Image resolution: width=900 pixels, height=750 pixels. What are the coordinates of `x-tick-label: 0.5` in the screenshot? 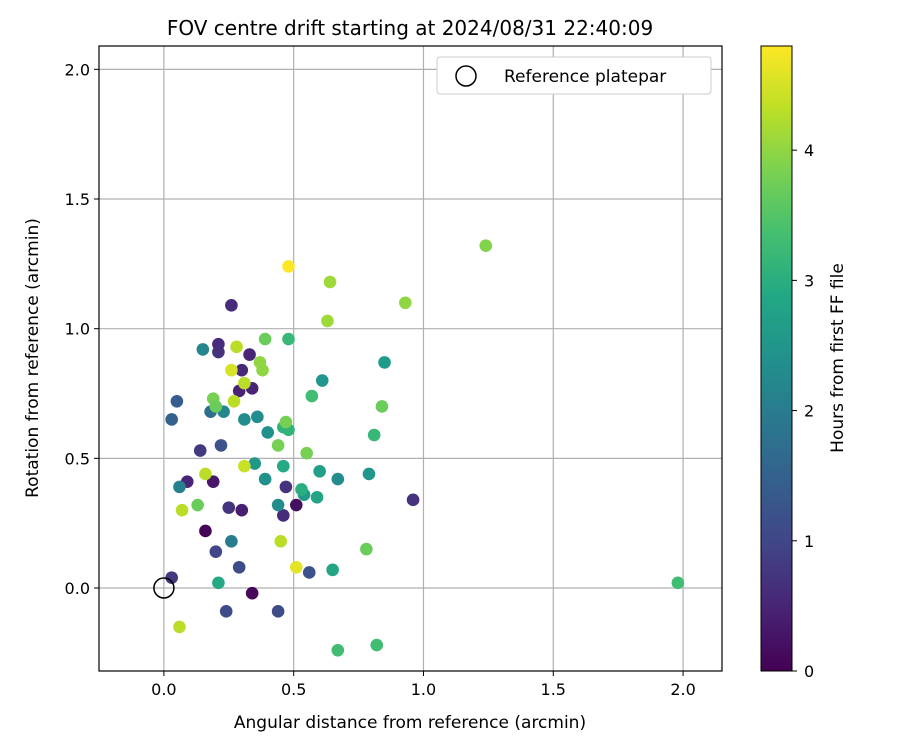 It's located at (293, 689).